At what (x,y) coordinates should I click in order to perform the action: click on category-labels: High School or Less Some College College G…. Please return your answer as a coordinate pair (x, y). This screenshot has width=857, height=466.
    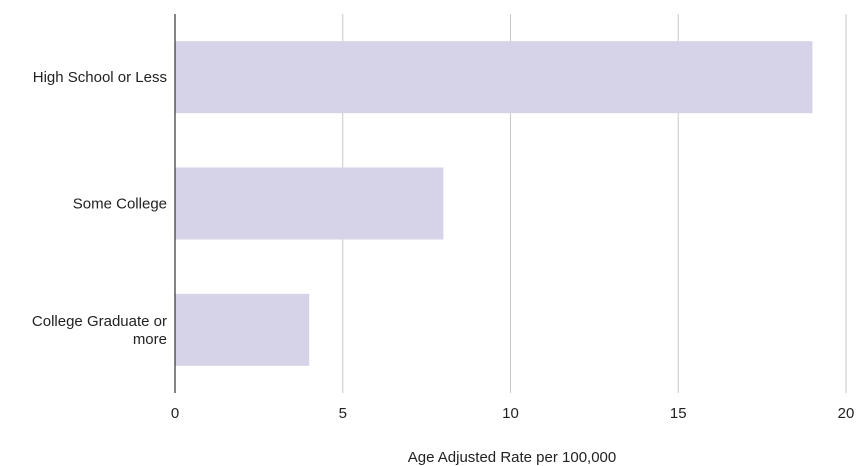
    Looking at the image, I should click on (99, 208).